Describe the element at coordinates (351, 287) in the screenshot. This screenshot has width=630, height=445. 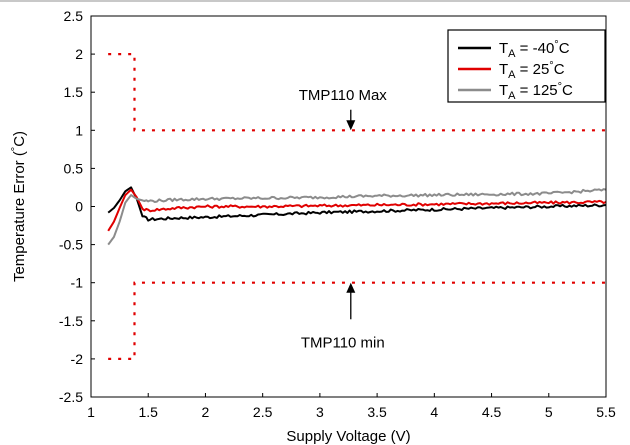
I see `annotation-min-arrow-head` at that location.